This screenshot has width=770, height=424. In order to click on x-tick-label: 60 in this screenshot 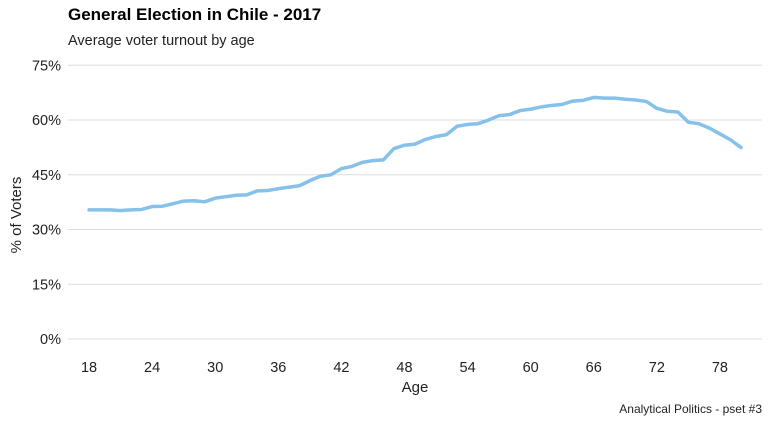, I will do `click(531, 368)`.